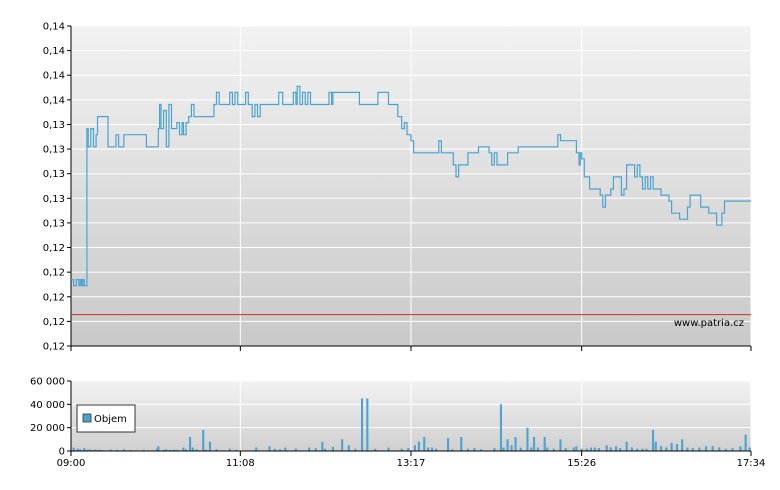  I want to click on volume-y-tick-label: 60 000, so click(47, 382).